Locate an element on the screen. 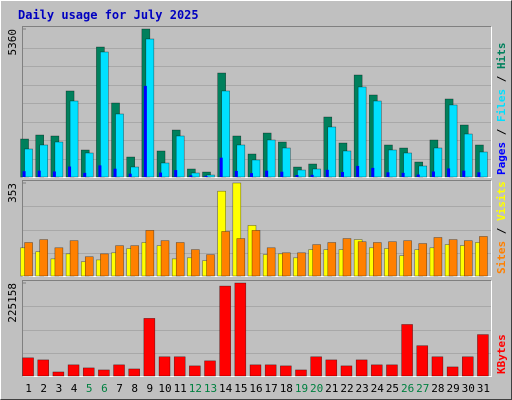  y-tick-label: 5360 is located at coordinates (12, 42).